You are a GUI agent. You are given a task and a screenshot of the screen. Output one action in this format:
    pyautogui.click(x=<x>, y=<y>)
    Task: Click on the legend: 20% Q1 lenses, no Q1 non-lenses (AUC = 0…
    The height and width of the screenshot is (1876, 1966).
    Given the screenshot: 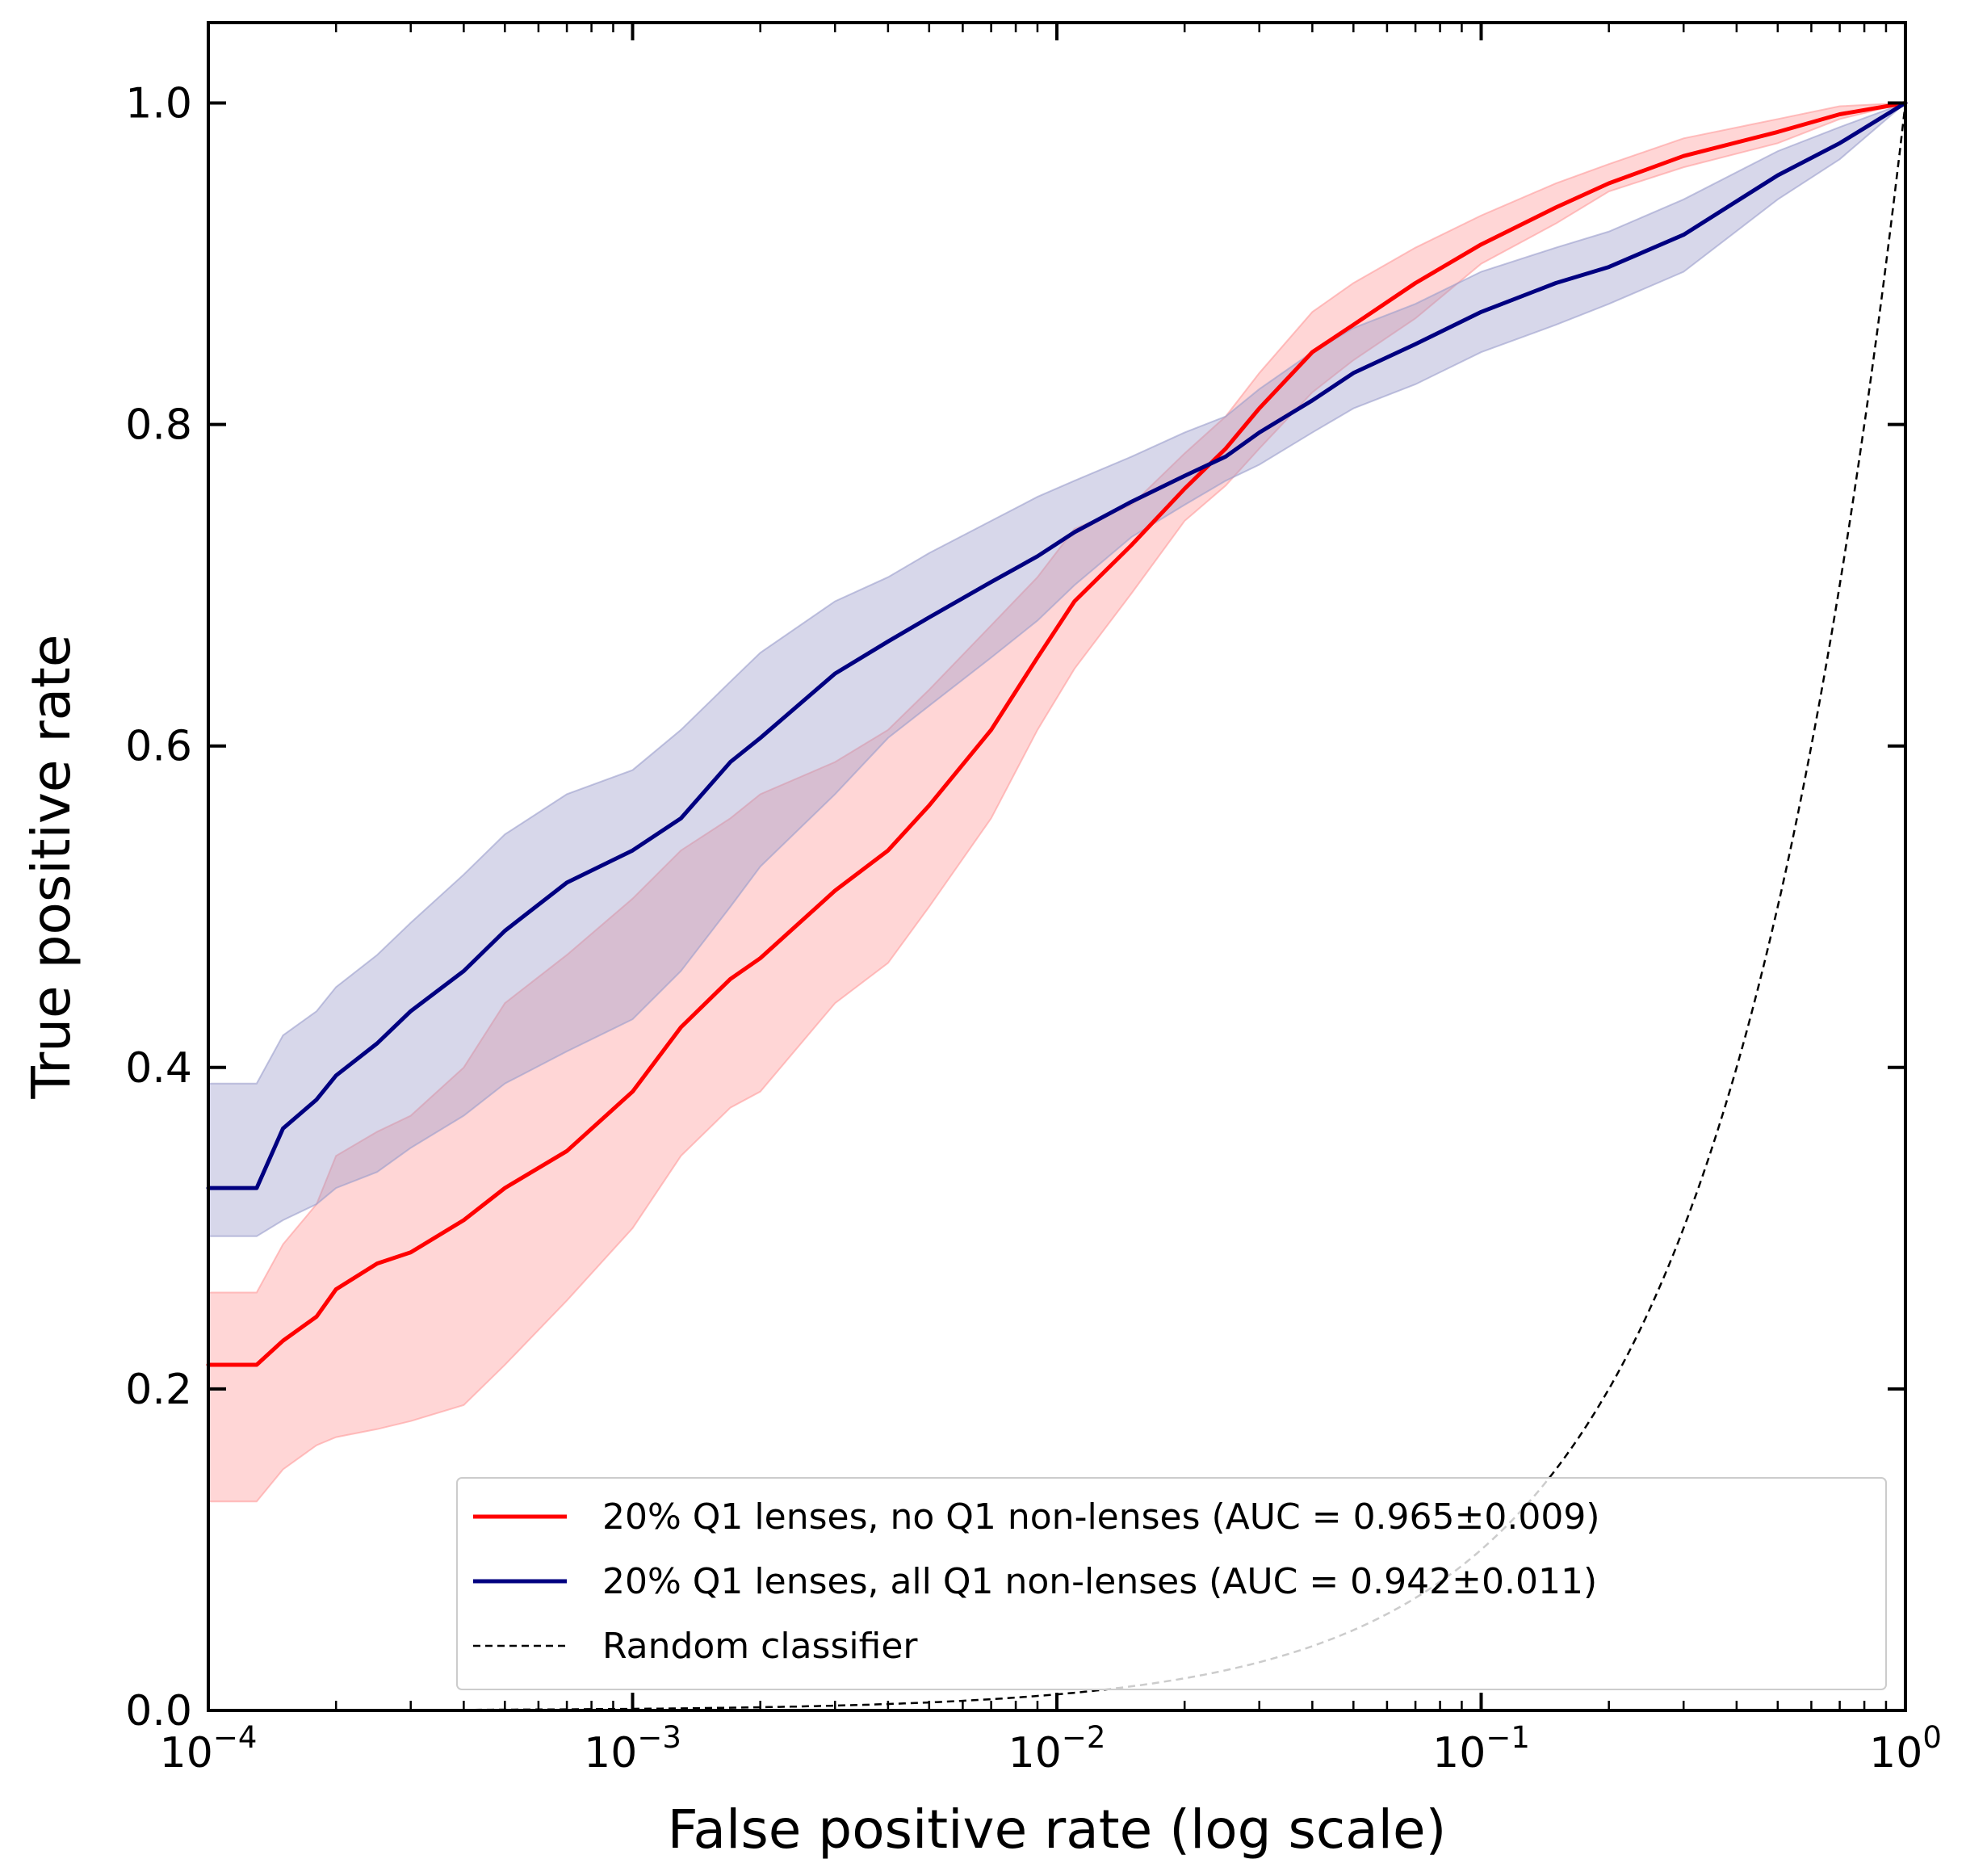 What is the action you would take?
    pyautogui.click(x=1171, y=1583)
    